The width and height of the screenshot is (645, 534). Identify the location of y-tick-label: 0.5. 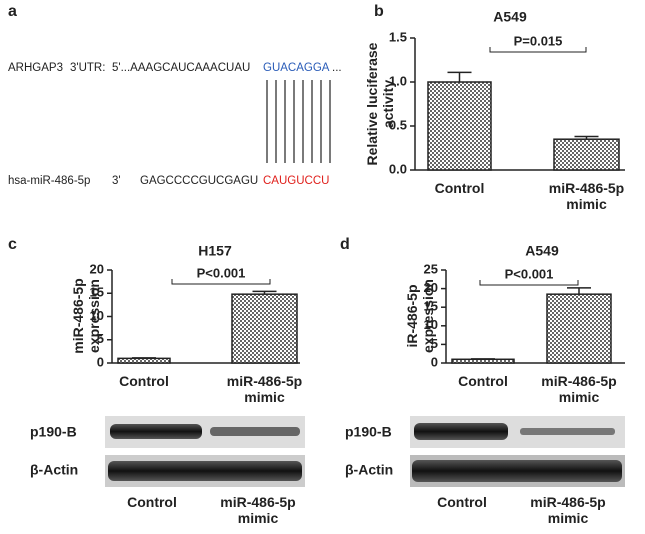
(398, 124).